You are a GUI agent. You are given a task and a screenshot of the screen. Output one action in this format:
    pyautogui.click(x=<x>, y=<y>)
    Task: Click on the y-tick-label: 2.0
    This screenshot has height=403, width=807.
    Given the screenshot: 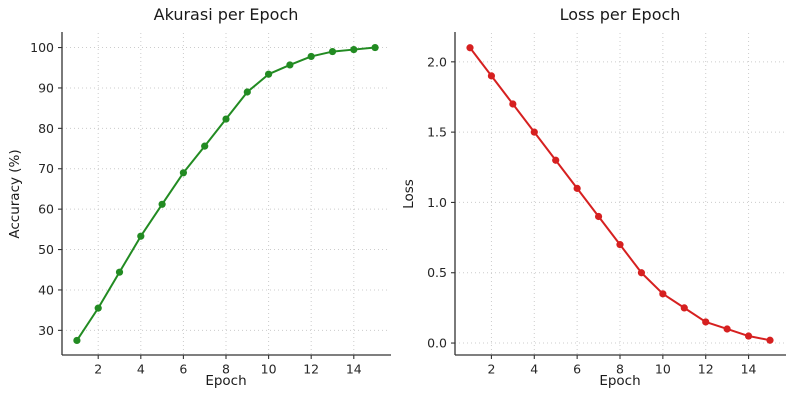 What is the action you would take?
    pyautogui.click(x=437, y=61)
    